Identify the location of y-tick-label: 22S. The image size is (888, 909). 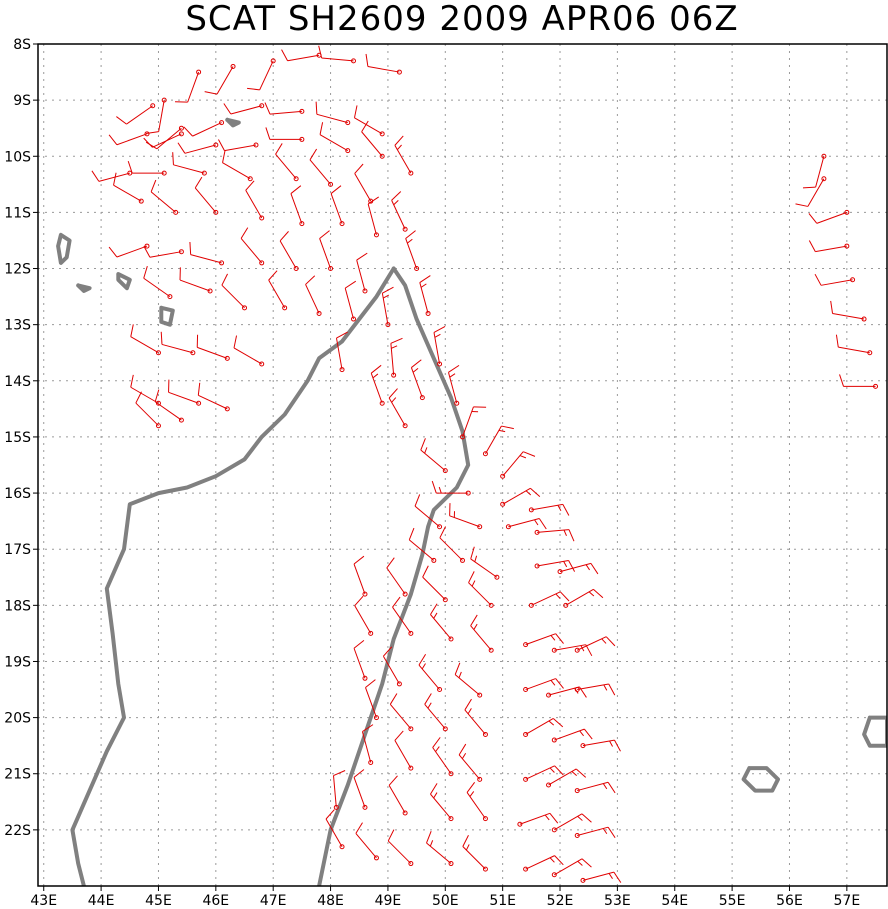
(17, 831).